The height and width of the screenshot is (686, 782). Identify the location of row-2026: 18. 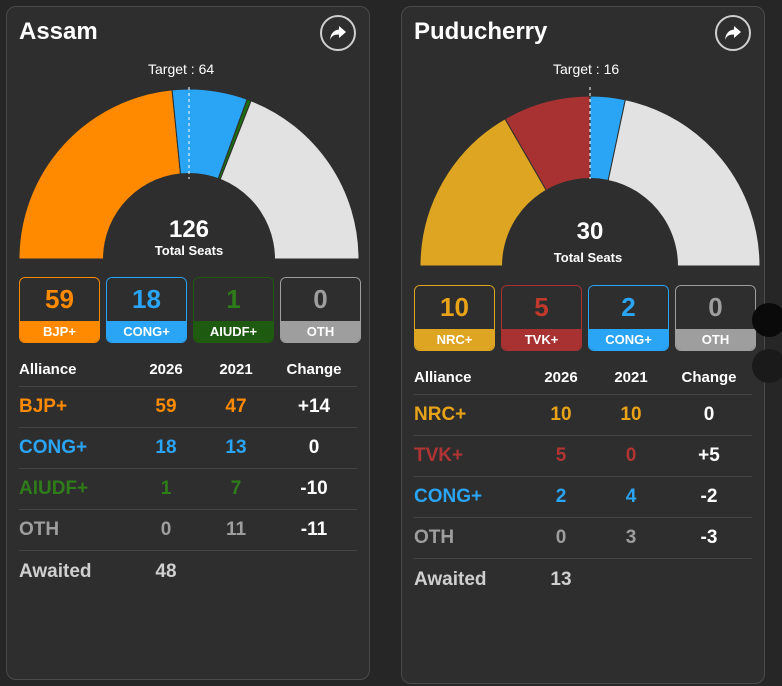
(166, 447).